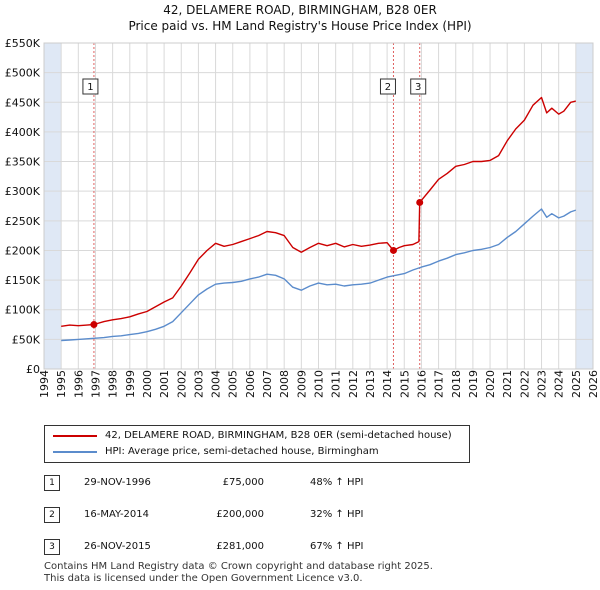 This screenshot has width=600, height=590. I want to click on x-tick-label: 2006, so click(250, 384).